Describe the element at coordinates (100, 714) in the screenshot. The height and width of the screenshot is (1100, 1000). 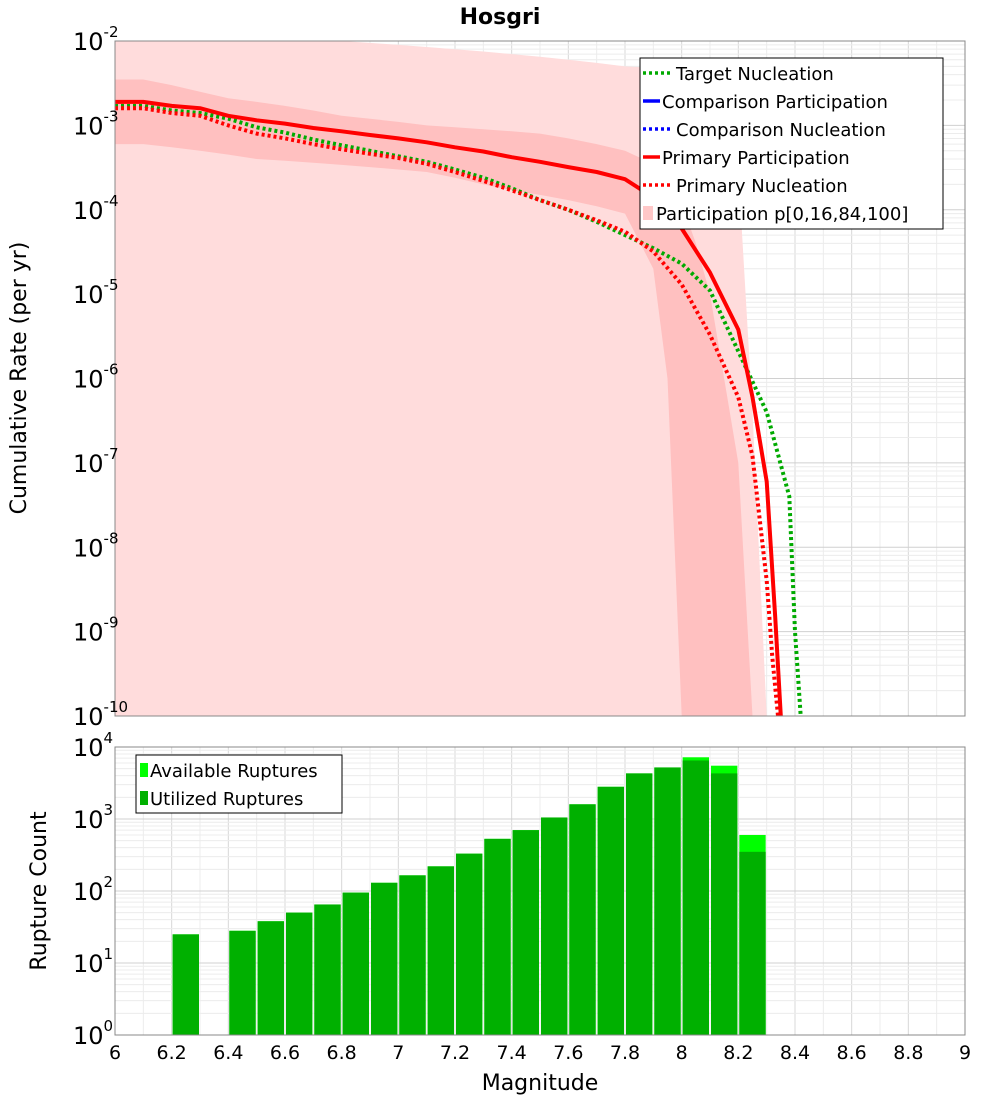
I see `y-tick-label: 10⁻¹⁰` at that location.